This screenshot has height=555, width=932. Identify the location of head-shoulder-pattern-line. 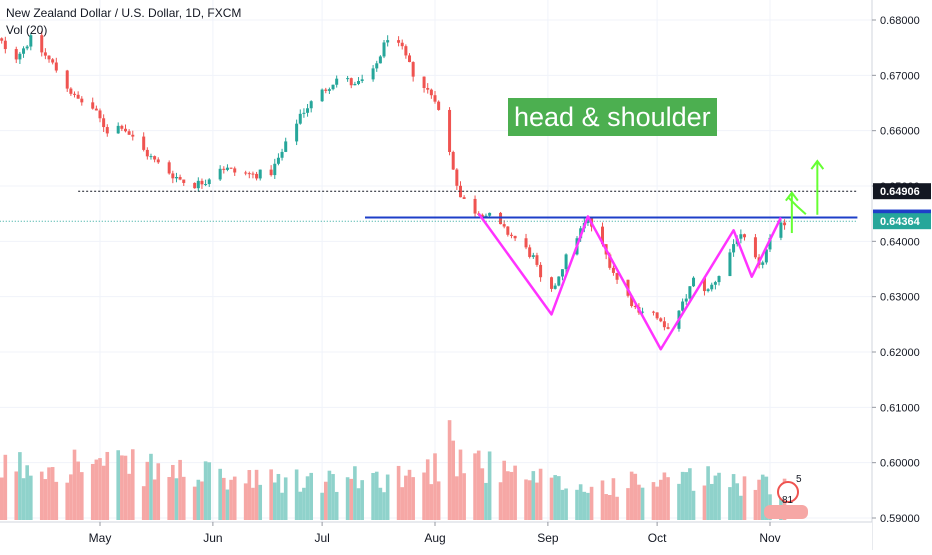
(630, 281).